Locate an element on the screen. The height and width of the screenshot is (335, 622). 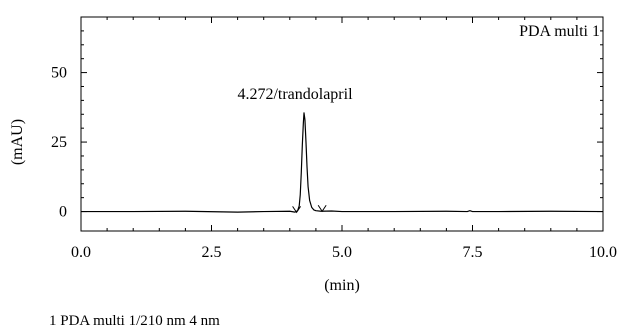
integration-marks is located at coordinates (309, 209).